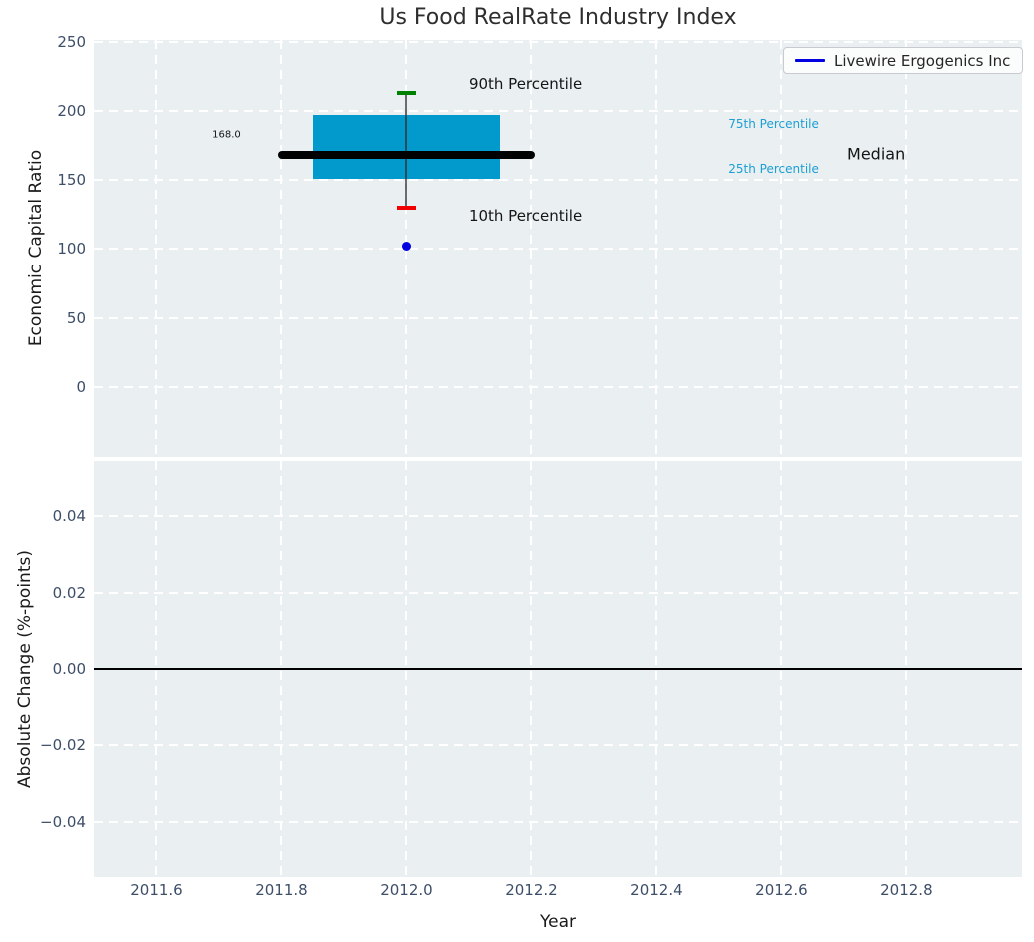  Describe the element at coordinates (226, 135) in the screenshot. I see `annotation-168-0: 168.0` at that location.